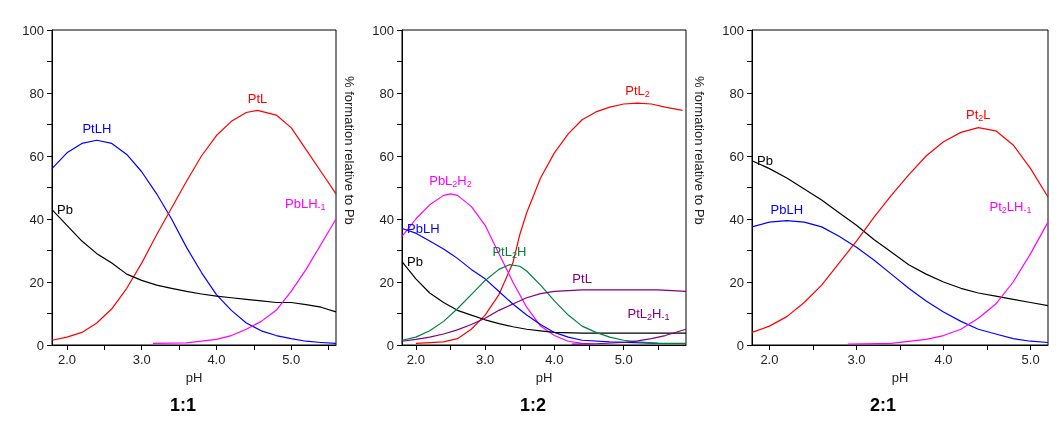 The image size is (1064, 421). Describe the element at coordinates (883, 405) in the screenshot. I see `text: 2:1` at that location.